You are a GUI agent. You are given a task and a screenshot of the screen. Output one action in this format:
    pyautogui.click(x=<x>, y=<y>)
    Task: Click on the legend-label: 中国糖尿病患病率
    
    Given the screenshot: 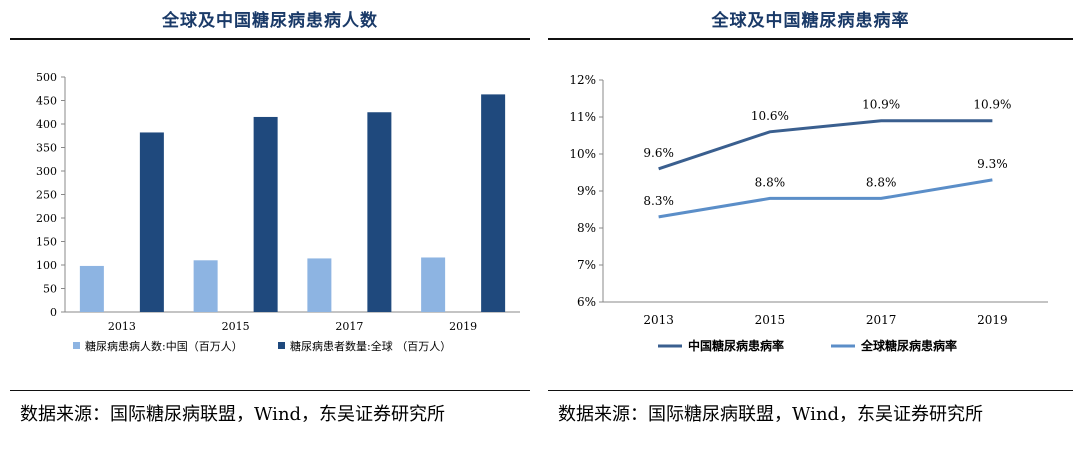 What is the action you would take?
    pyautogui.click(x=736, y=345)
    